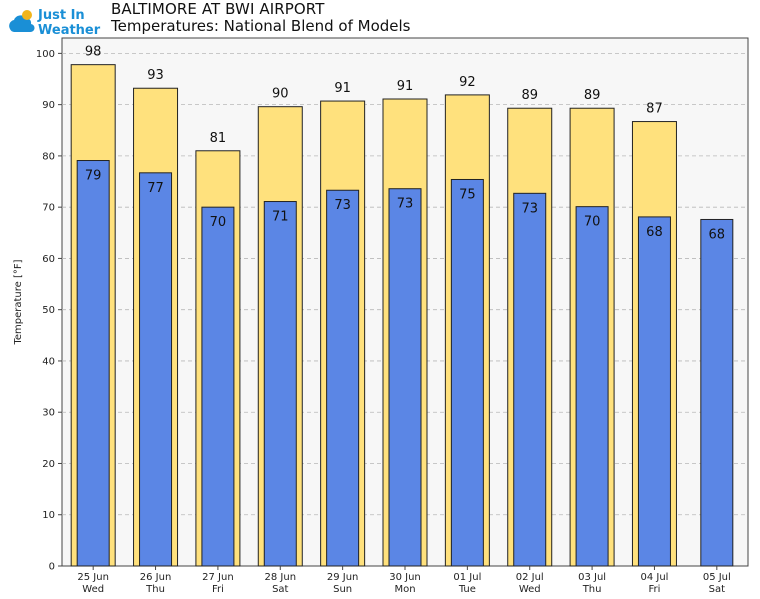 This screenshot has height=599, width=760. Describe the element at coordinates (48, 208) in the screenshot. I see `y-tick-label: 70` at that location.